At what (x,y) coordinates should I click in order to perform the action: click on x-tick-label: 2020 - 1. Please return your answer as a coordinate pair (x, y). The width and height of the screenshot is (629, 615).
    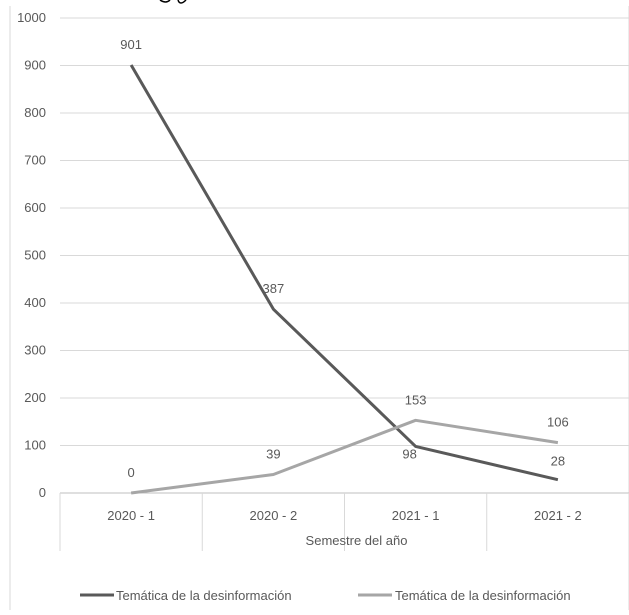
    Looking at the image, I should click on (131, 515).